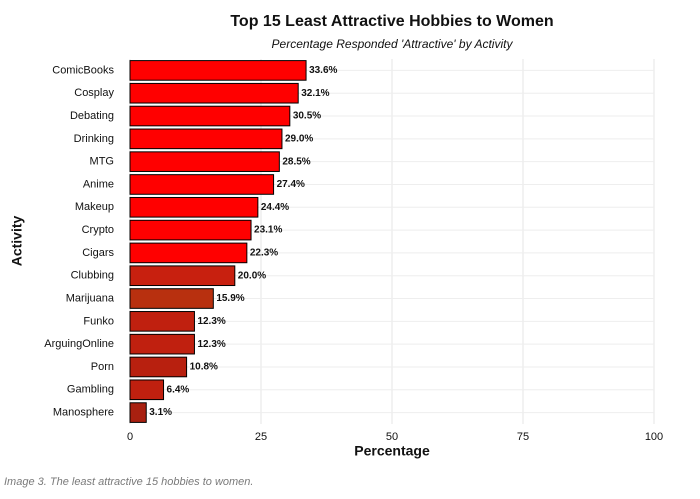 Image resolution: width=700 pixels, height=499 pixels. I want to click on x-tick-label: 0, so click(130, 437).